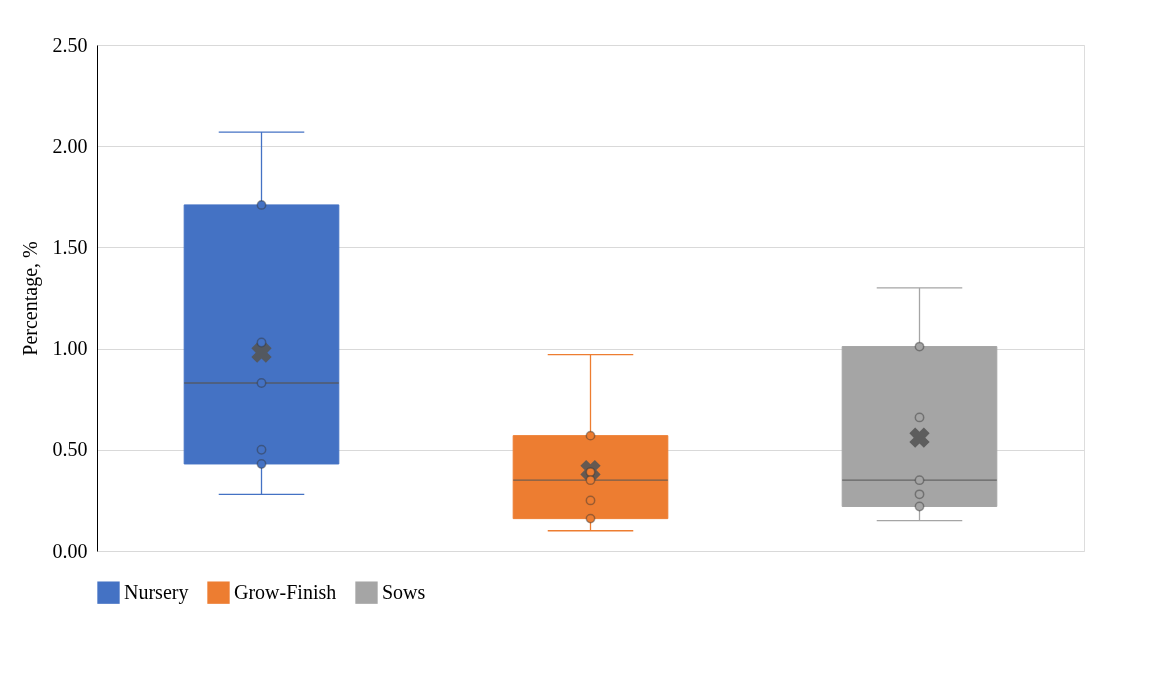 This screenshot has height=673, width=1151. Describe the element at coordinates (70, 449) in the screenshot. I see `y-tick-label: 0.50` at that location.